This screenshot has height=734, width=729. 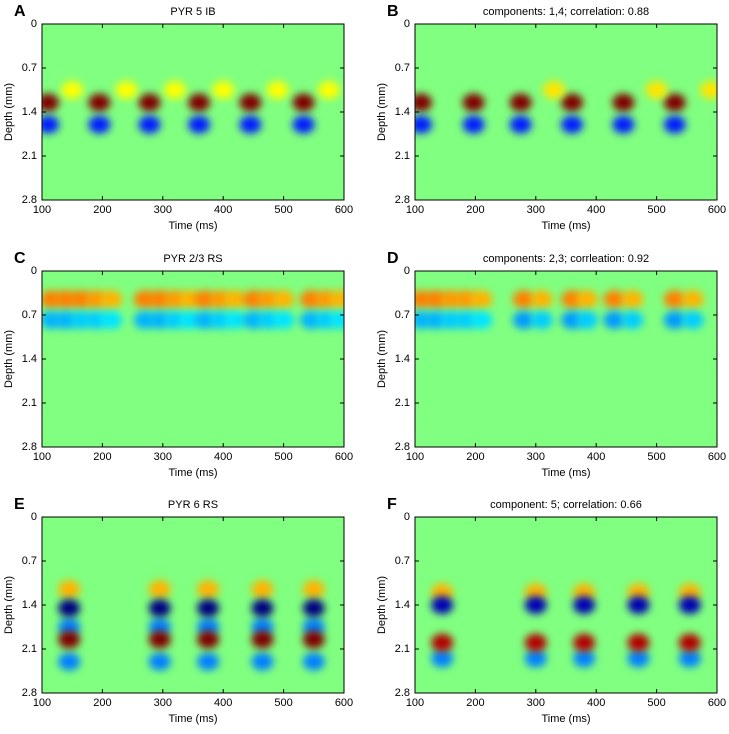 What do you see at coordinates (193, 505) in the screenshot?
I see `panel-title: PYR 6 RS` at bounding box center [193, 505].